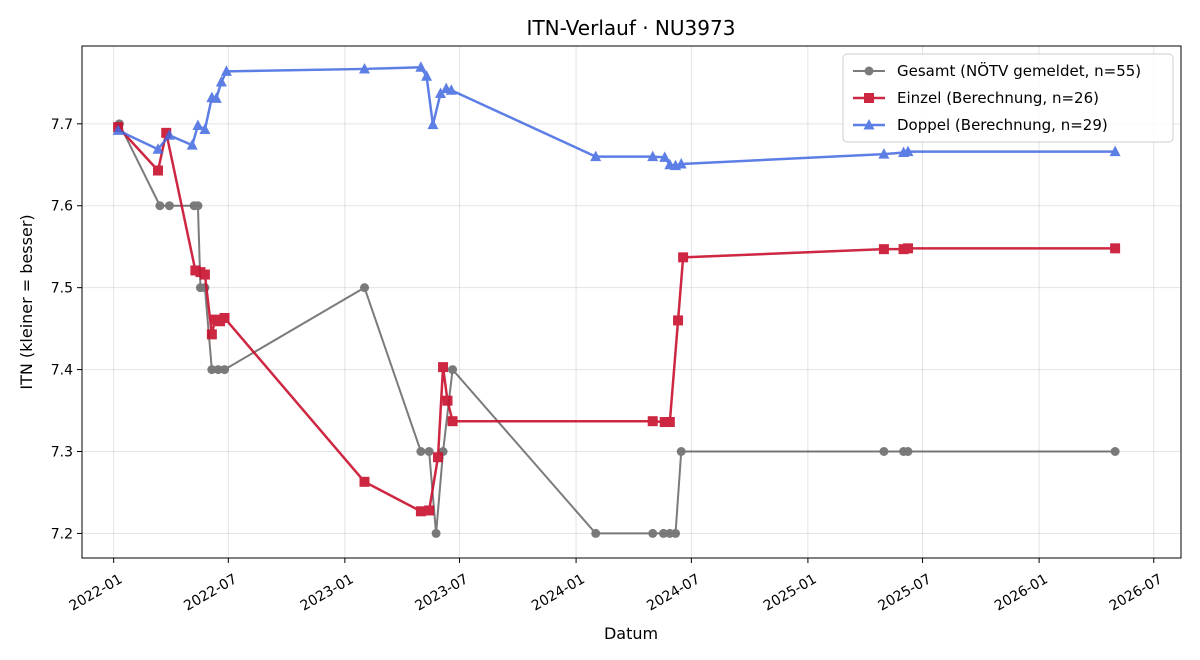 This screenshot has width=1200, height=660. Describe the element at coordinates (790, 592) in the screenshot. I see `x-tick-label: 2025-01` at that location.